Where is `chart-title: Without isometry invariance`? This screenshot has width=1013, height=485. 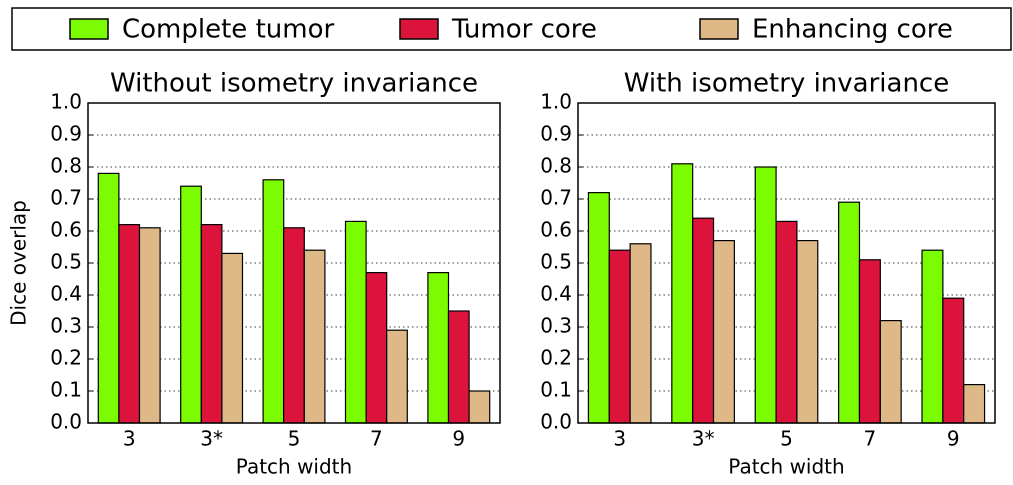
chart-title: Without isometry invariance is located at coordinates (294, 84).